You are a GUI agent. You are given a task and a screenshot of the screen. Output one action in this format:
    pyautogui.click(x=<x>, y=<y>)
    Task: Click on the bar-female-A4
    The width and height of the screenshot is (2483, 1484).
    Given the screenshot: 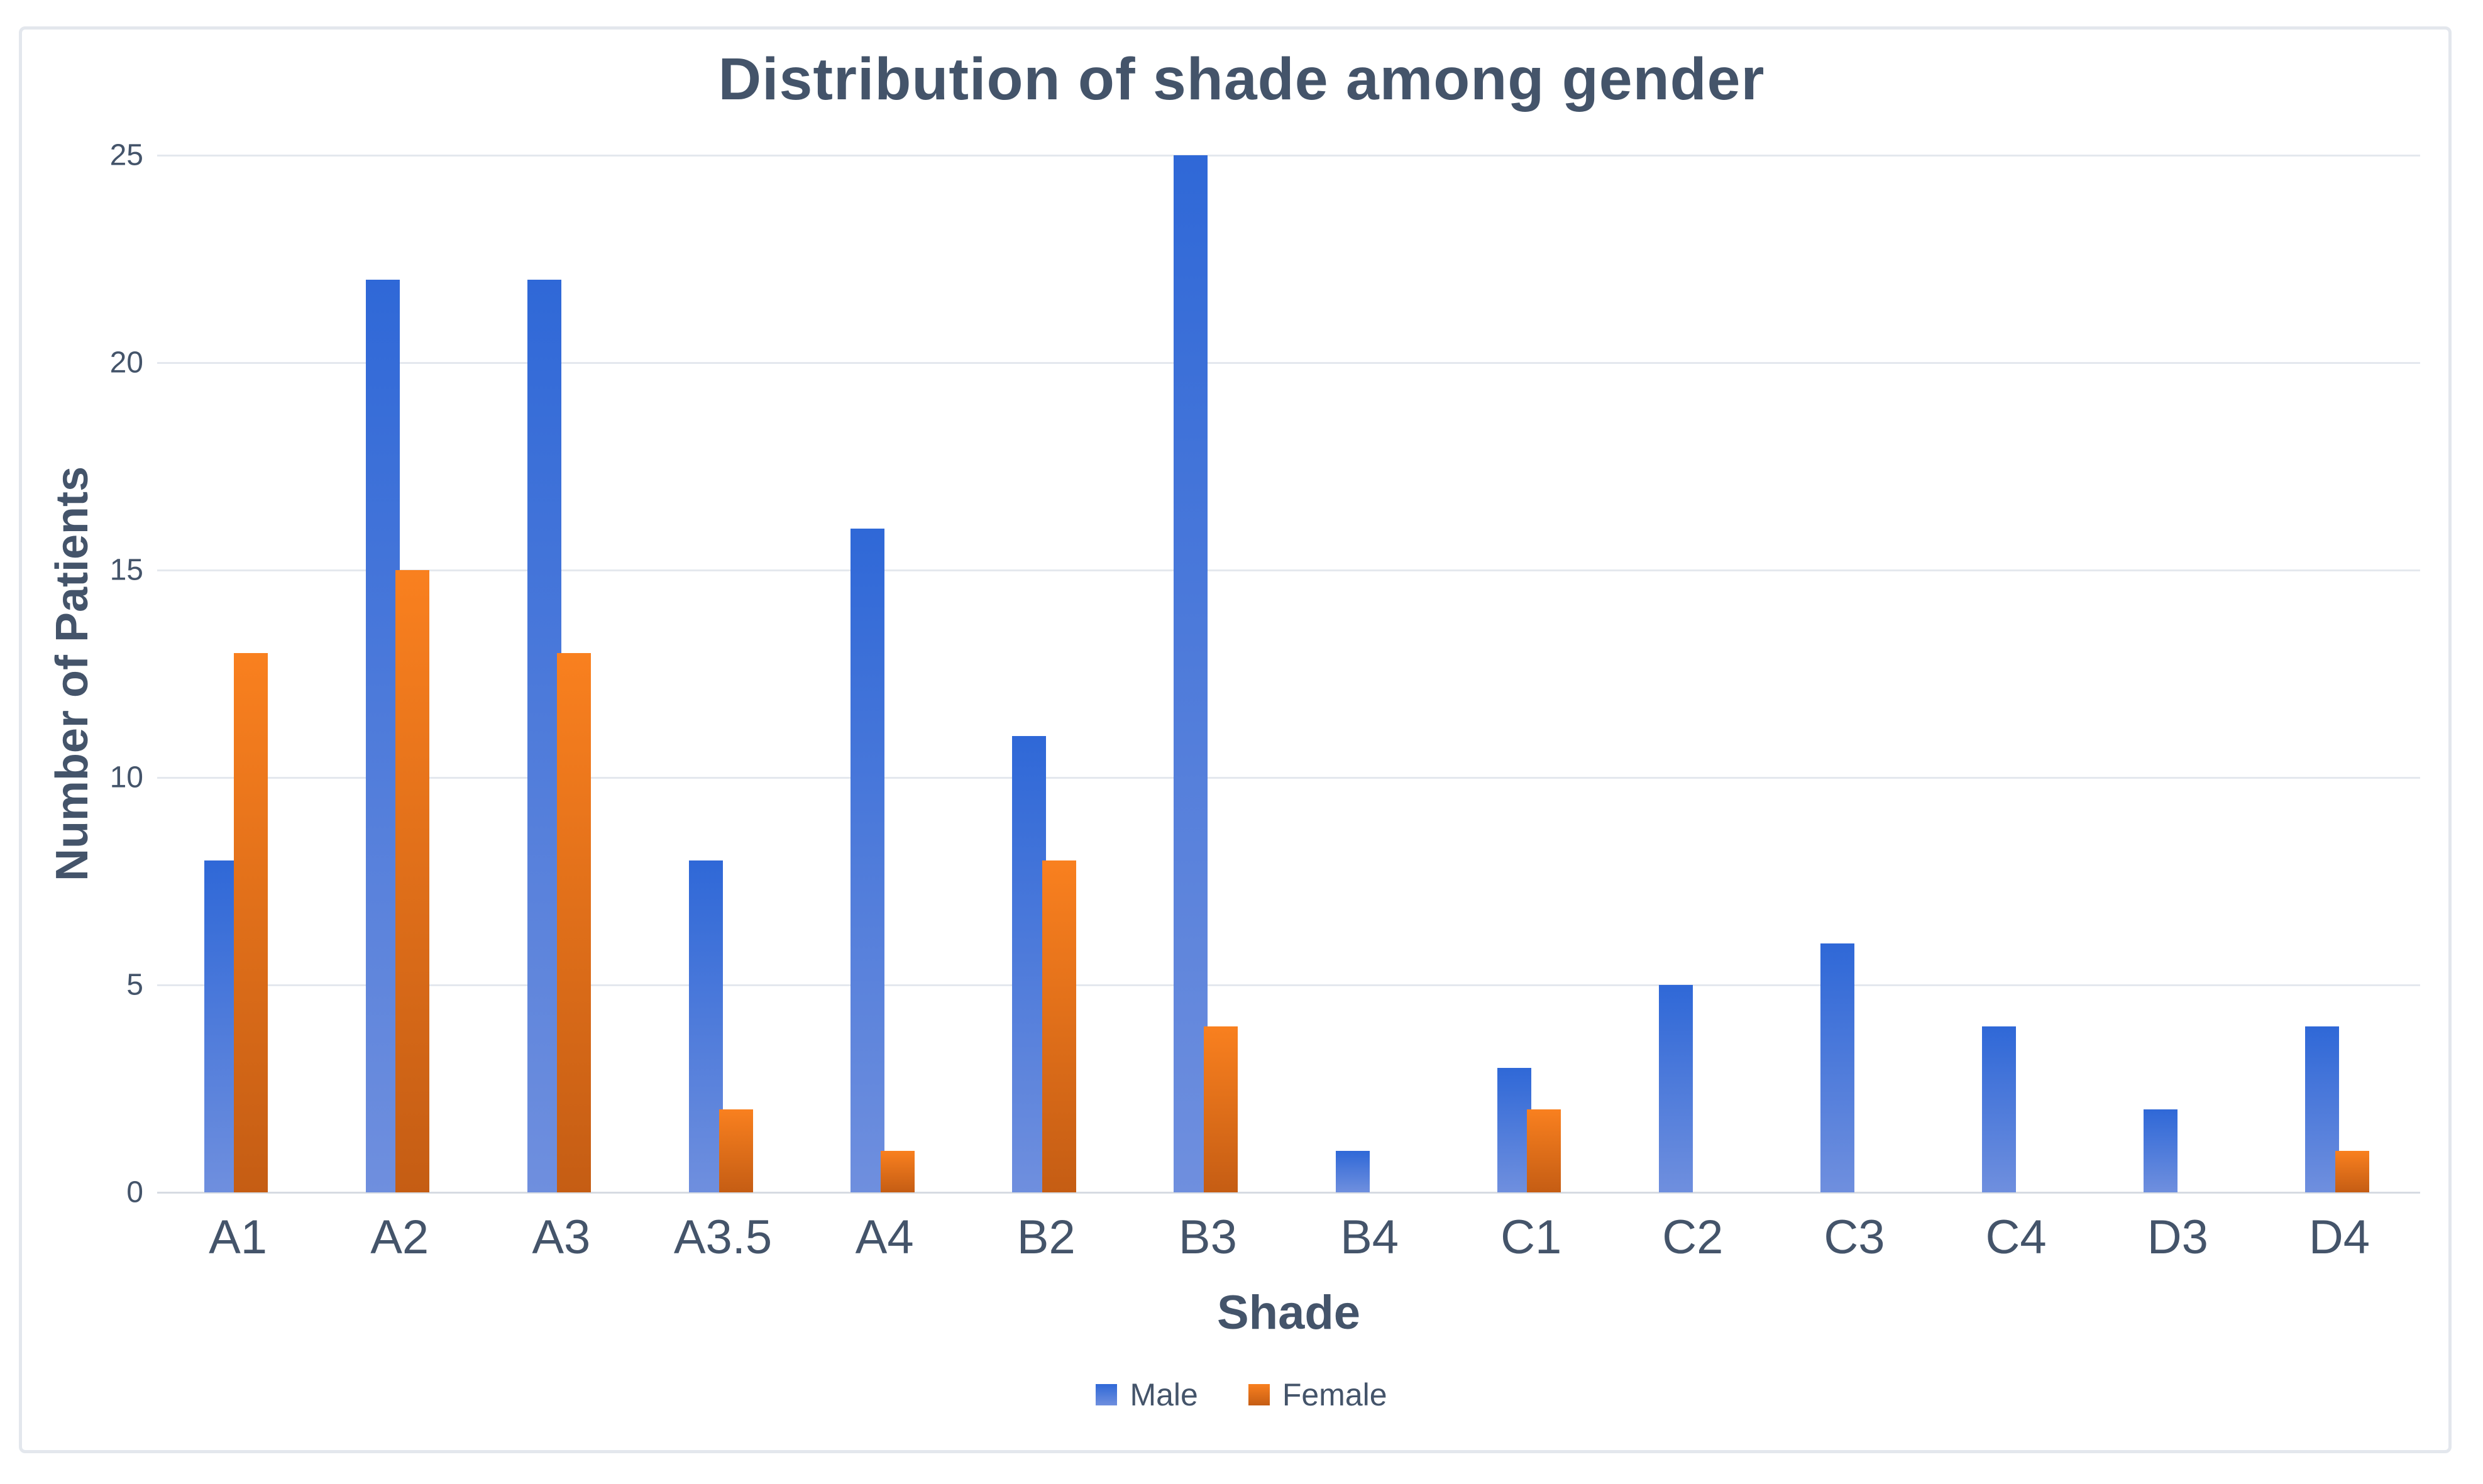 What is the action you would take?
    pyautogui.click(x=897, y=1171)
    